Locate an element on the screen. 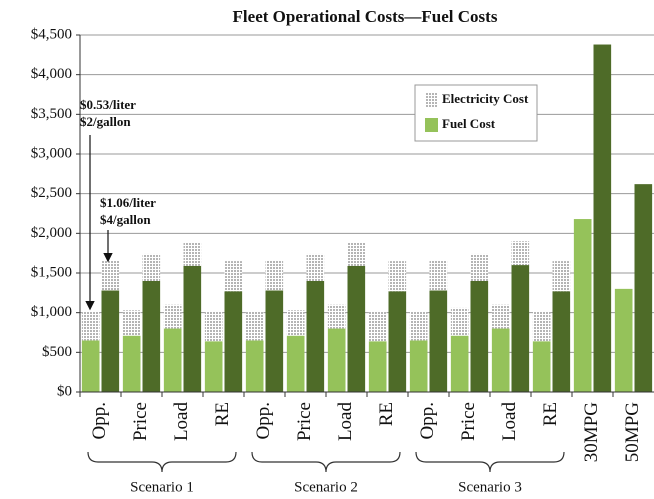 This screenshot has height=499, width=654. annotation: $2/gallon is located at coordinates (105, 121).